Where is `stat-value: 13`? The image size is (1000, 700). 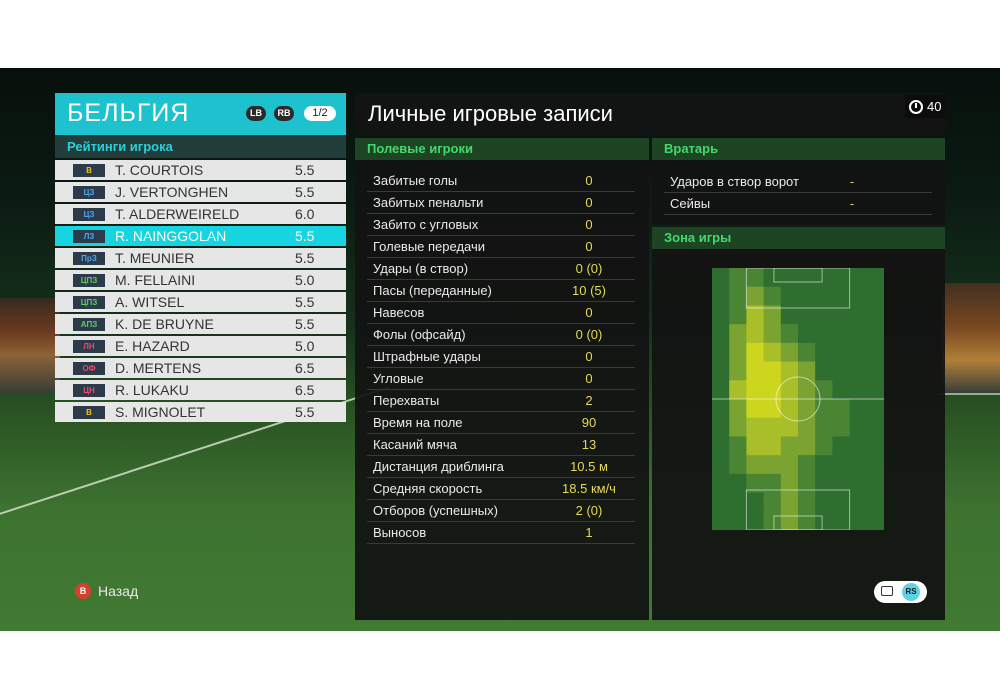 stat-value: 13 is located at coordinates (589, 444).